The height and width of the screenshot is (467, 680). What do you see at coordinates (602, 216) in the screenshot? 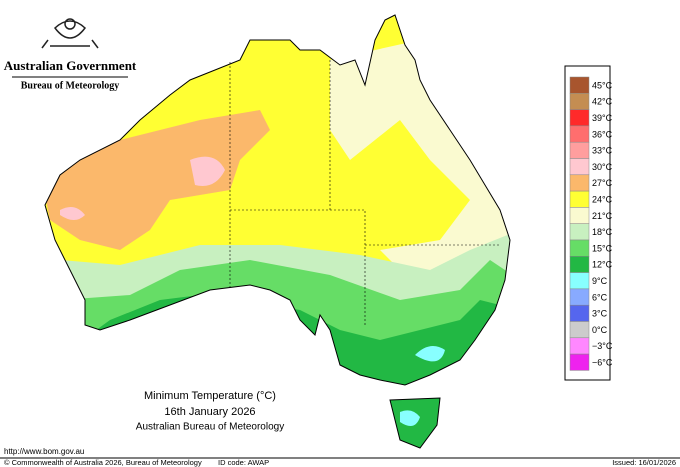
I see `legend-label: 21°C` at bounding box center [602, 216].